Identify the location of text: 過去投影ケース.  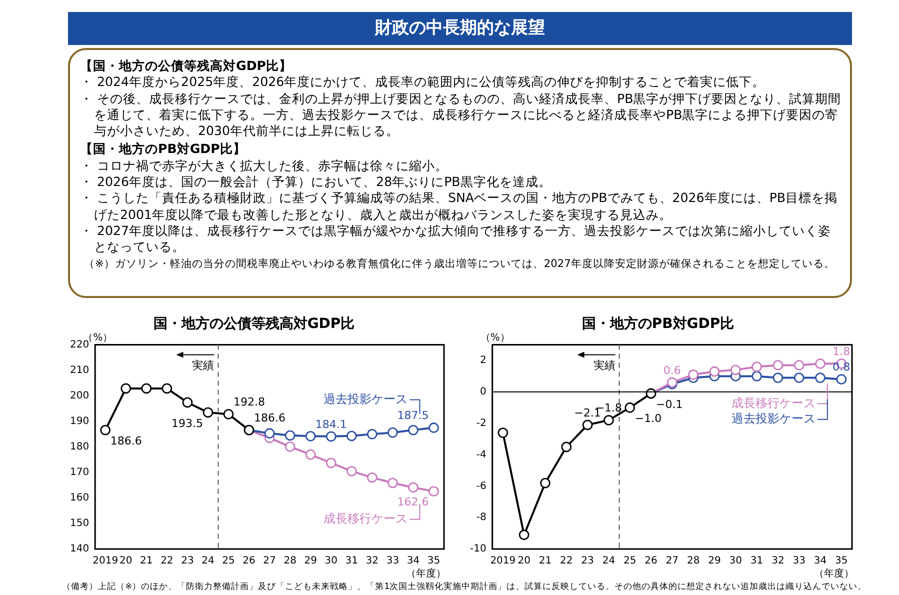
(773, 418).